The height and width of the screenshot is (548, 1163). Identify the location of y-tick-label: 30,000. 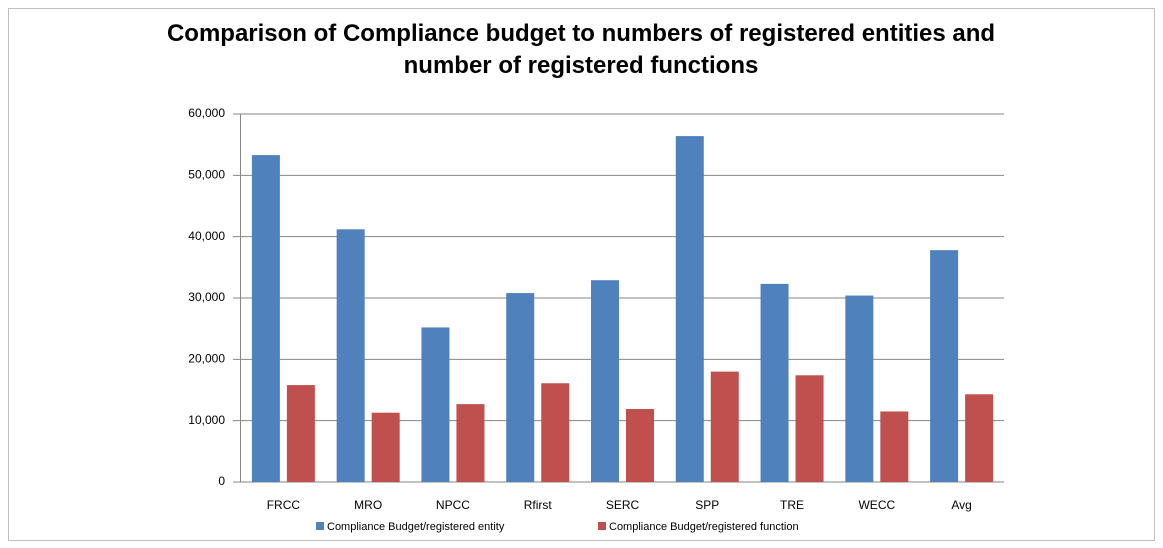
(206, 297).